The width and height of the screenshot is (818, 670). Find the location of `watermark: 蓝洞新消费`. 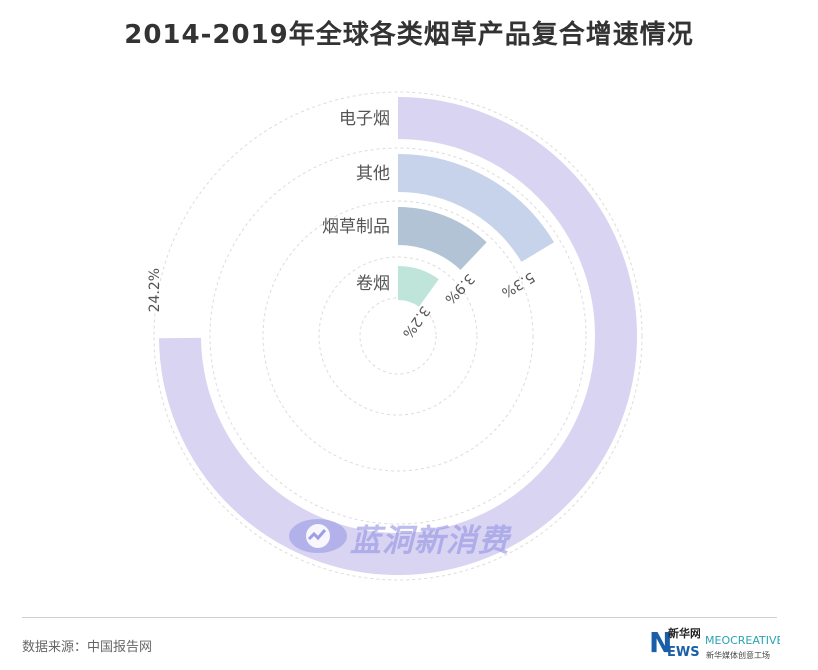

watermark: 蓝洞新消费 is located at coordinates (423, 537).